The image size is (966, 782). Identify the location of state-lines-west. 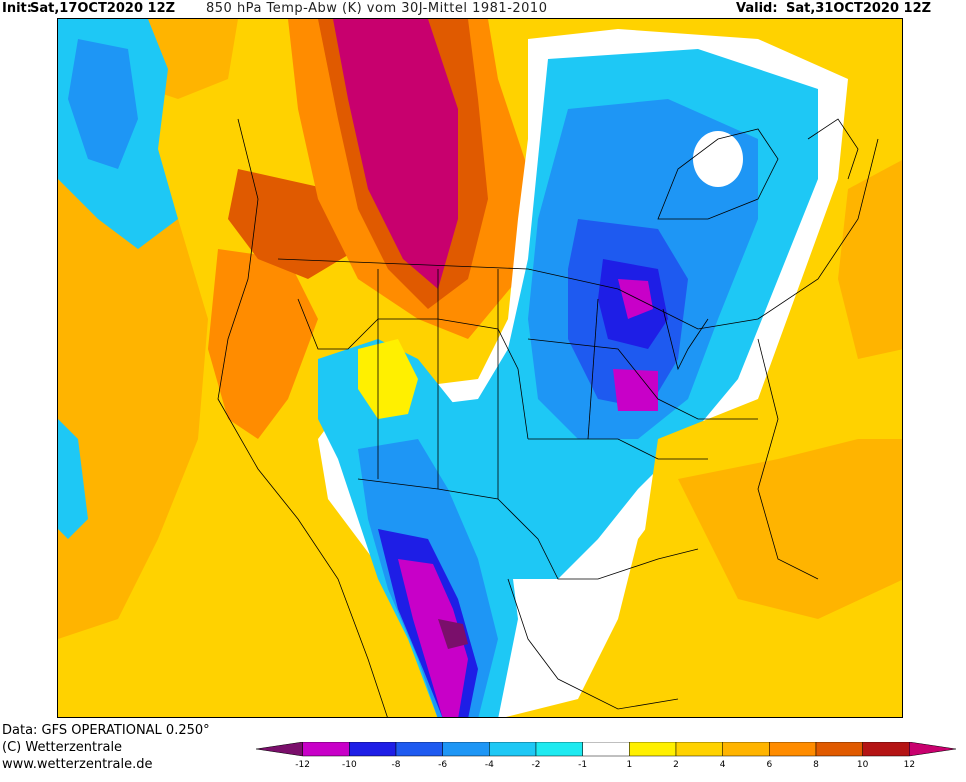
(413, 369).